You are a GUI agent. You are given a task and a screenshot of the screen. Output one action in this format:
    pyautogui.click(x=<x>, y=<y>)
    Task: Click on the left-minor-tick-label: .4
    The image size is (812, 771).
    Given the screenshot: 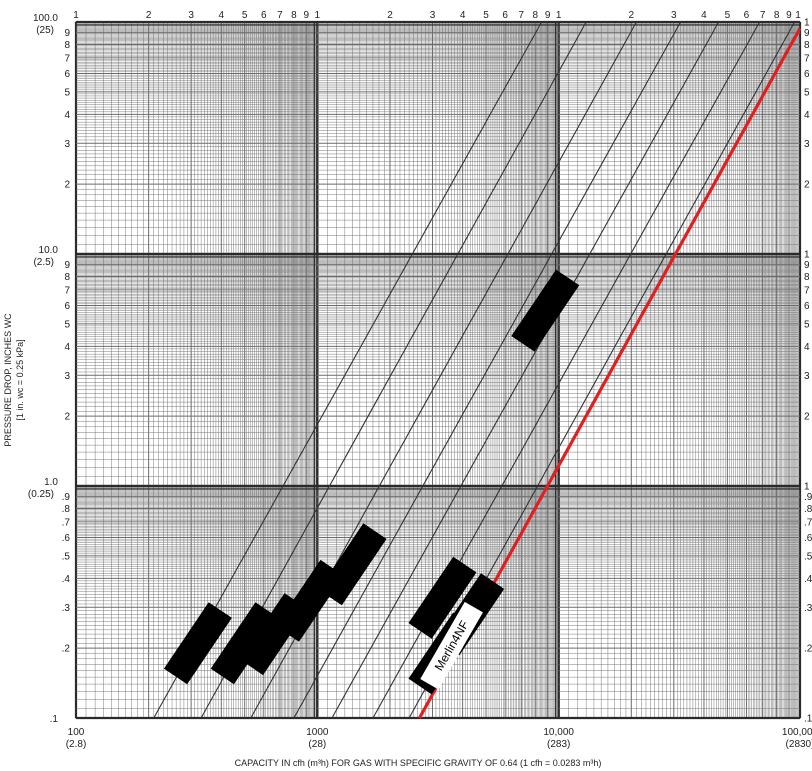 What is the action you would take?
    pyautogui.click(x=66, y=579)
    